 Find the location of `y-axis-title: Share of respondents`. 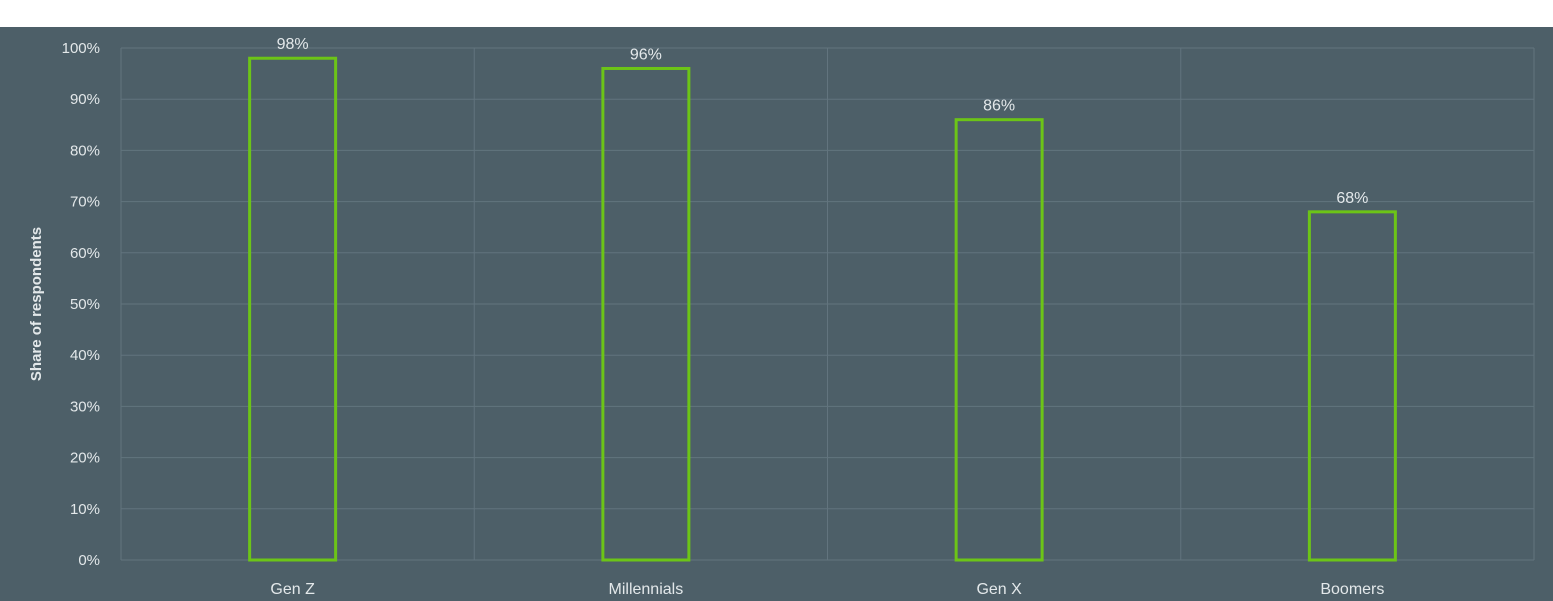

y-axis-title: Share of respondents is located at coordinates (36, 304).